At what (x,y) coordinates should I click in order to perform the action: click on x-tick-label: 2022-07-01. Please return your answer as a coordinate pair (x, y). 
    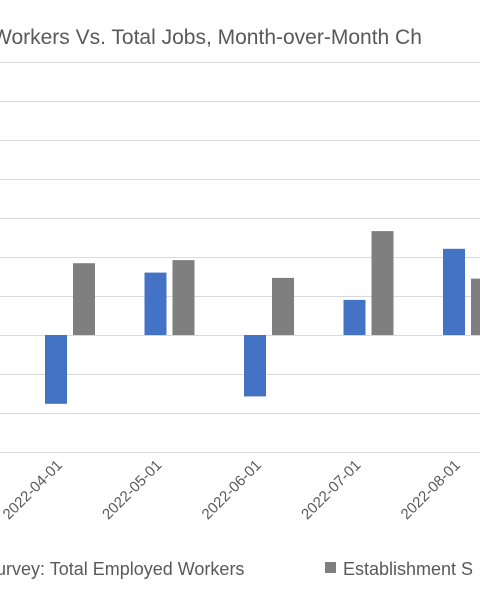
    Looking at the image, I should click on (331, 490).